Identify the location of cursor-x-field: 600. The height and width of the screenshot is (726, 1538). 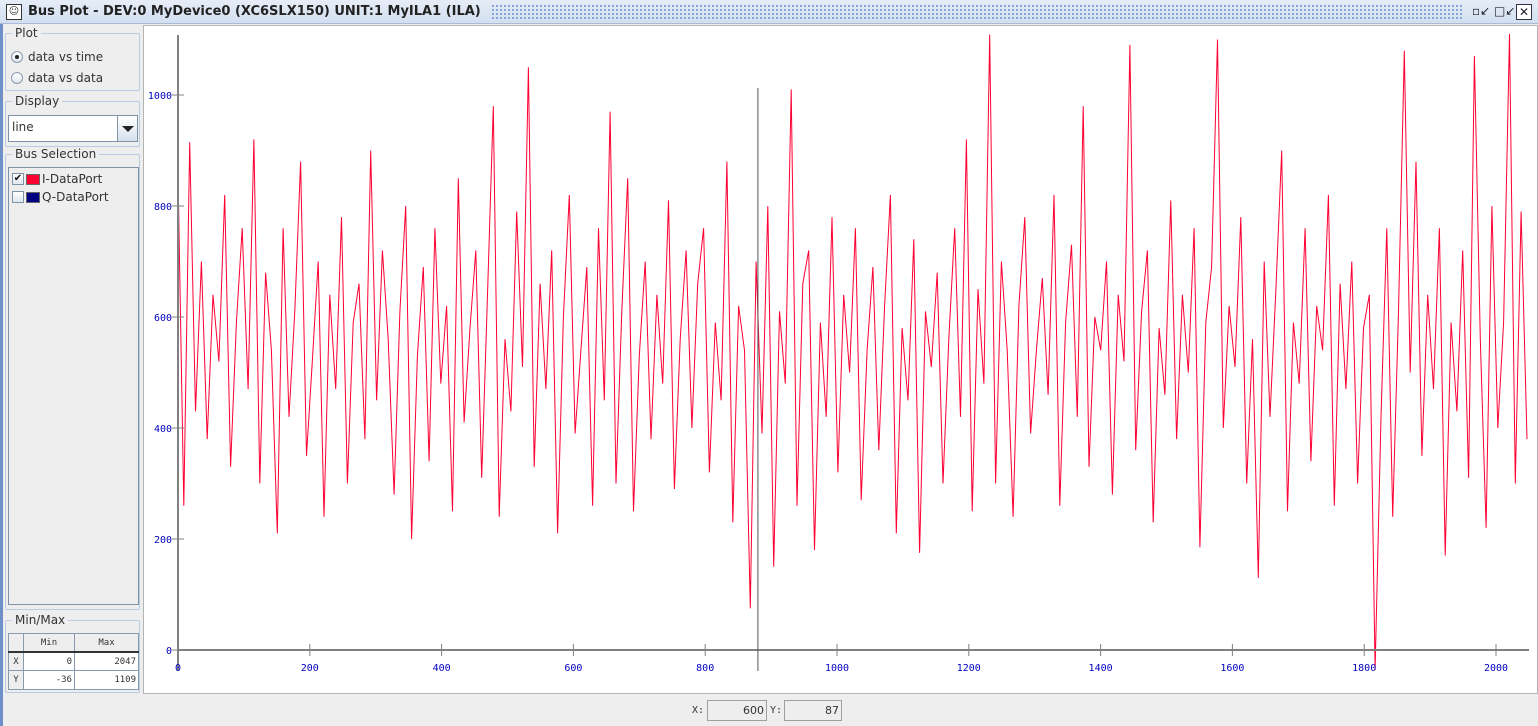
(737, 710).